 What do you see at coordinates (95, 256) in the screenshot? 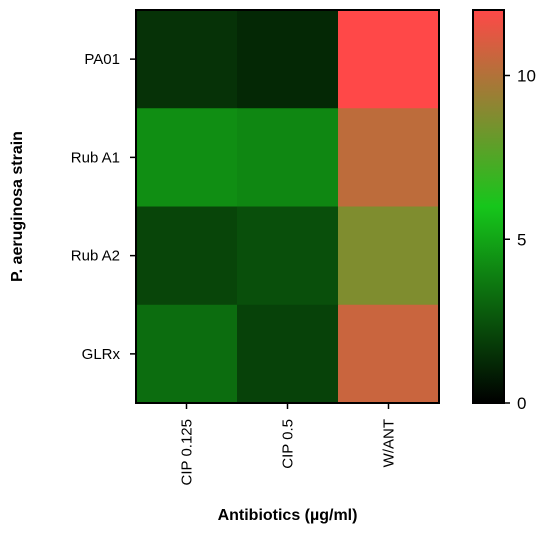
I see `row-label: Rub A2` at bounding box center [95, 256].